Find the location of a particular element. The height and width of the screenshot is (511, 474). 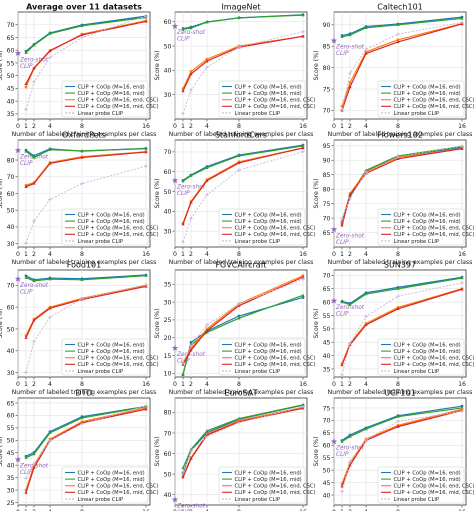

x-tick-label: 2 is located at coordinates (191, 510).